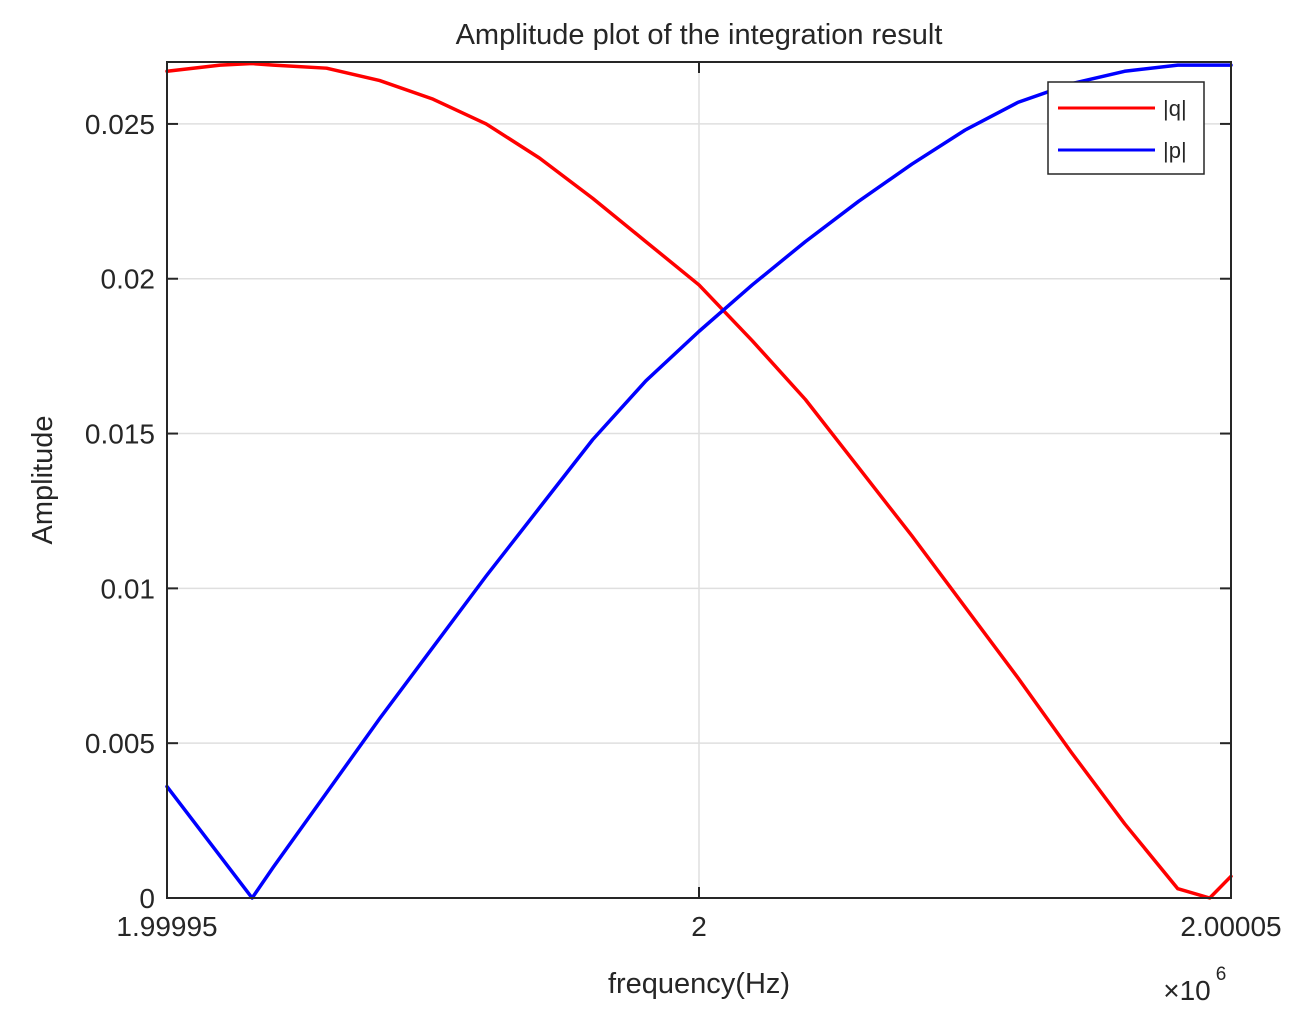 The image size is (1306, 1028). I want to click on y-tick-label: 0.025, so click(120, 124).